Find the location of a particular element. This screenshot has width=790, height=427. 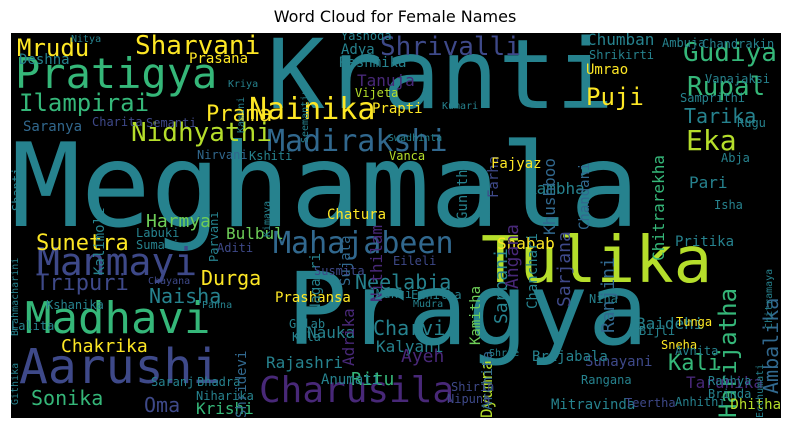

cloud-word: Kshanika is located at coordinates (75, 305).